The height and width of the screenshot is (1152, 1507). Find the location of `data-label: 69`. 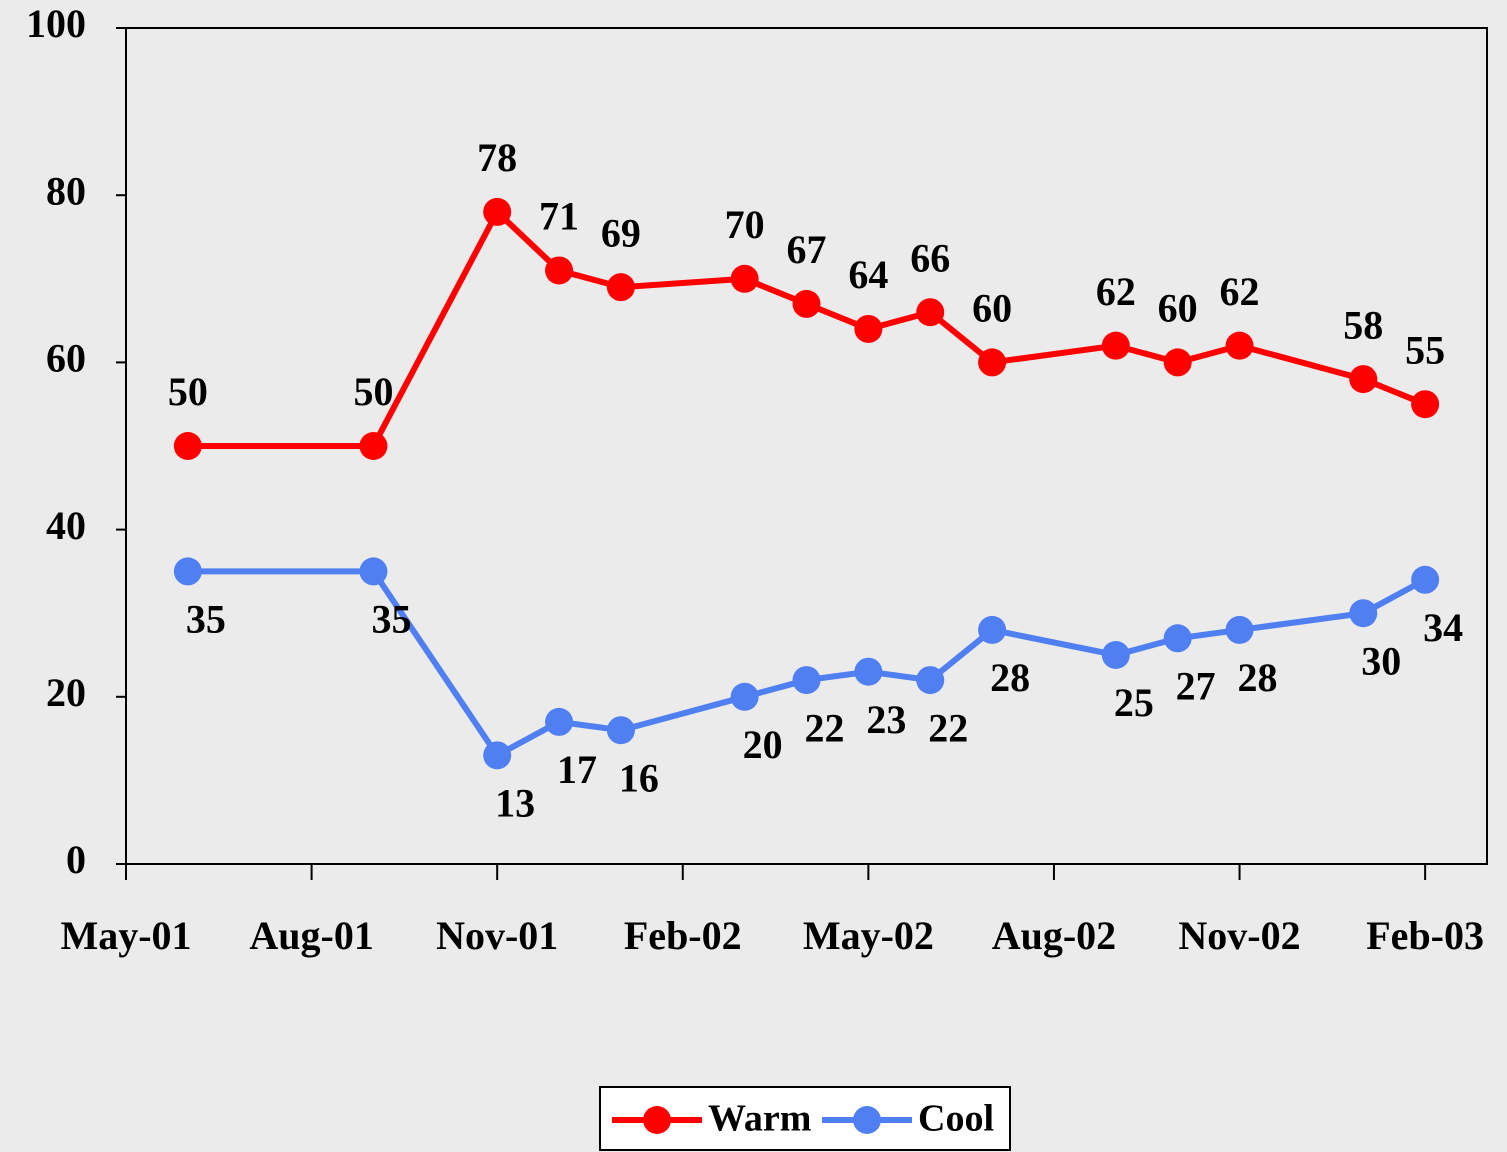

data-label: 69 is located at coordinates (621, 232).